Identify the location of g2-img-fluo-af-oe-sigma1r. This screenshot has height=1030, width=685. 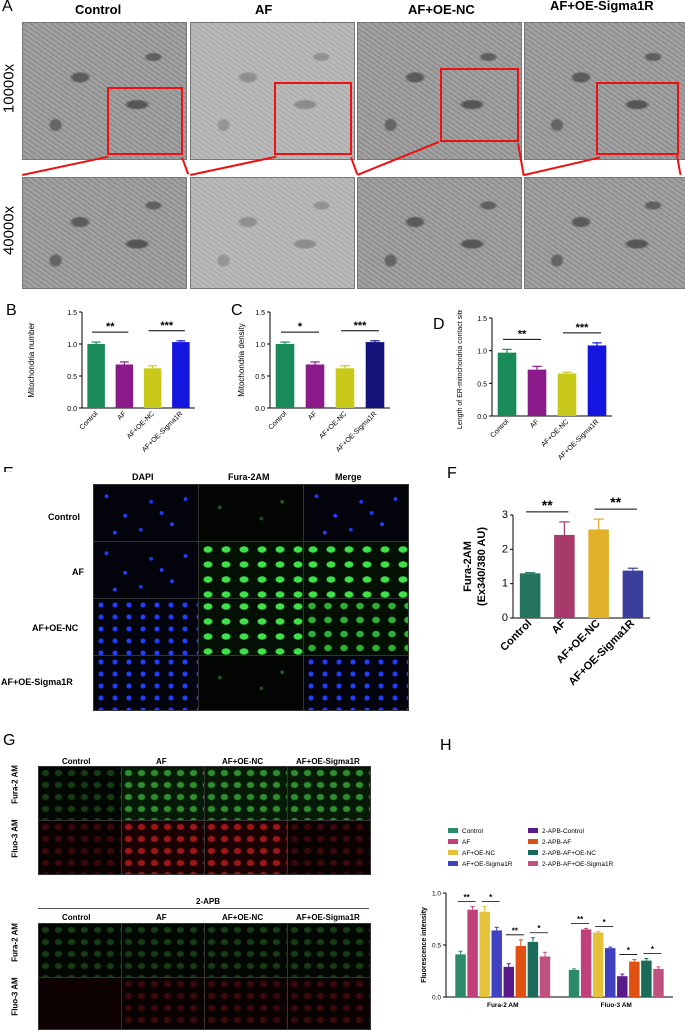
(329, 1003).